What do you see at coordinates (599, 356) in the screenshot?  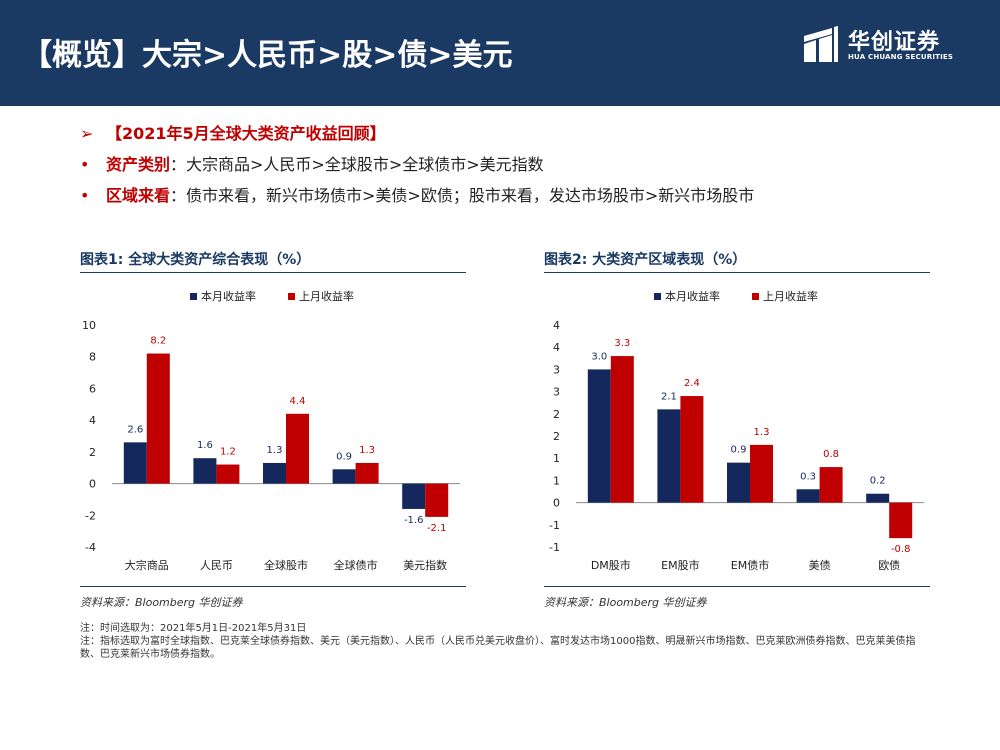 I see `data-label-0: 3.0` at bounding box center [599, 356].